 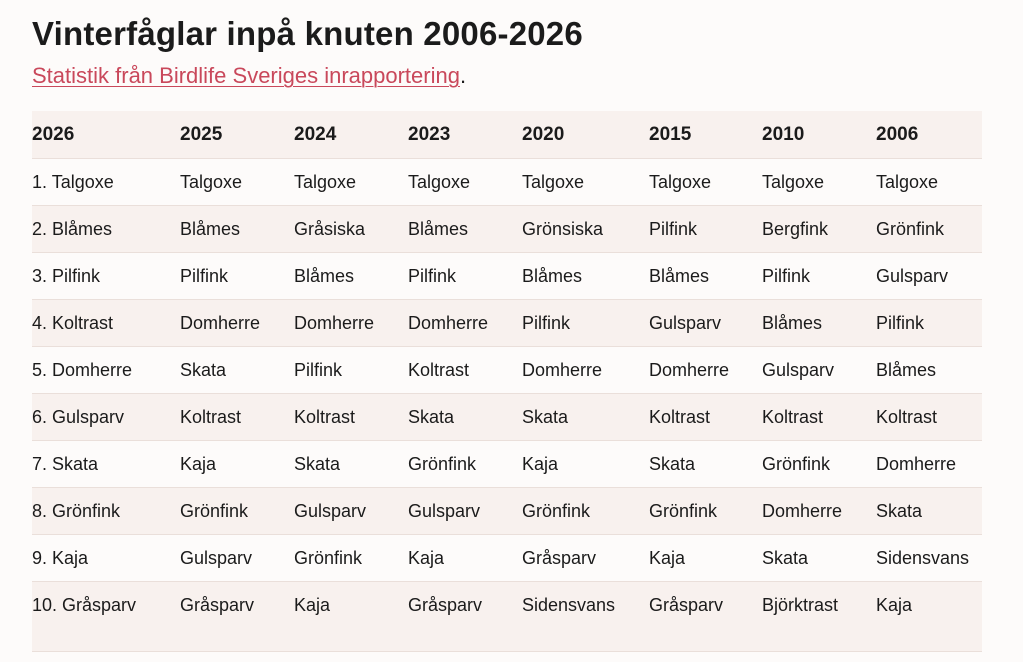 What do you see at coordinates (819, 616) in the screenshot?
I see `table-cell: Björktrast` at bounding box center [819, 616].